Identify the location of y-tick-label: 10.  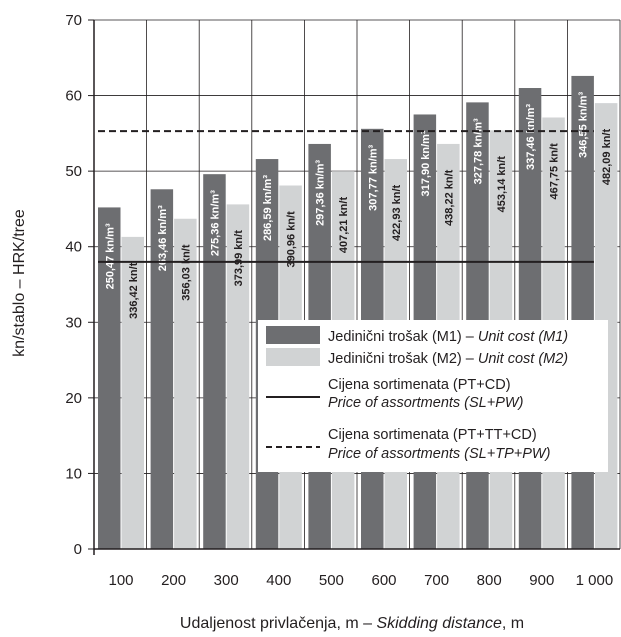
(73, 473).